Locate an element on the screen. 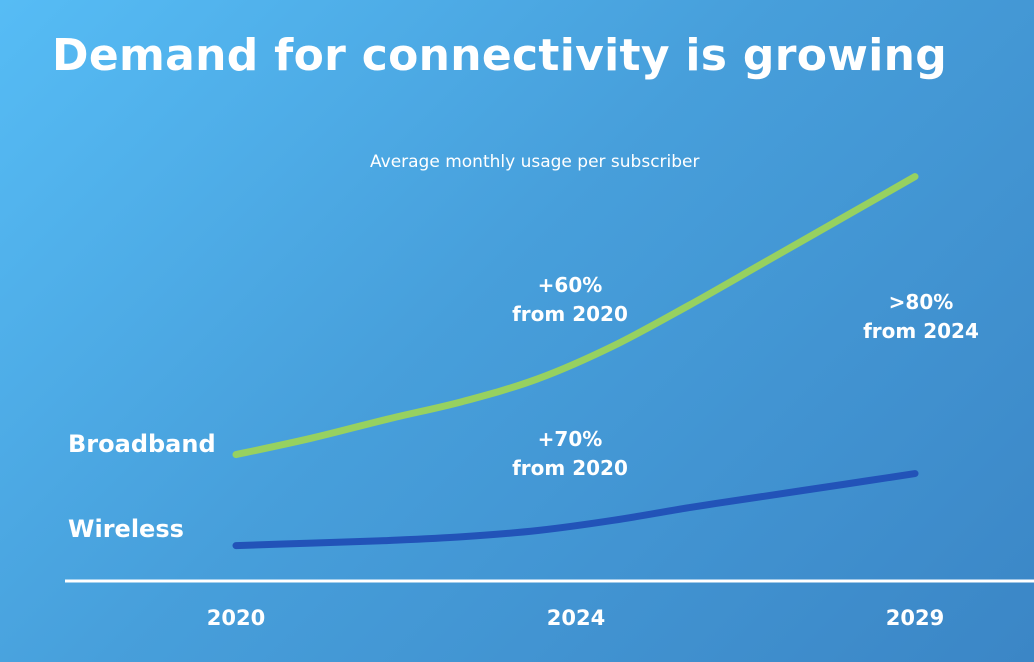 The image size is (1034, 662). annotation-broadband-2029-line1: >80% is located at coordinates (921, 302).